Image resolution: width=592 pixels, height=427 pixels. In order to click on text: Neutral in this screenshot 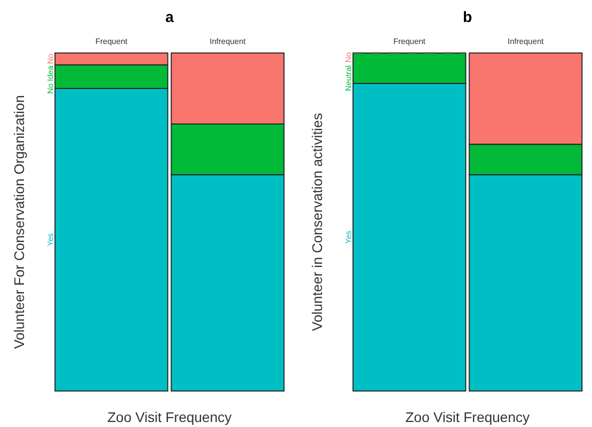, I will do `click(348, 78)`.